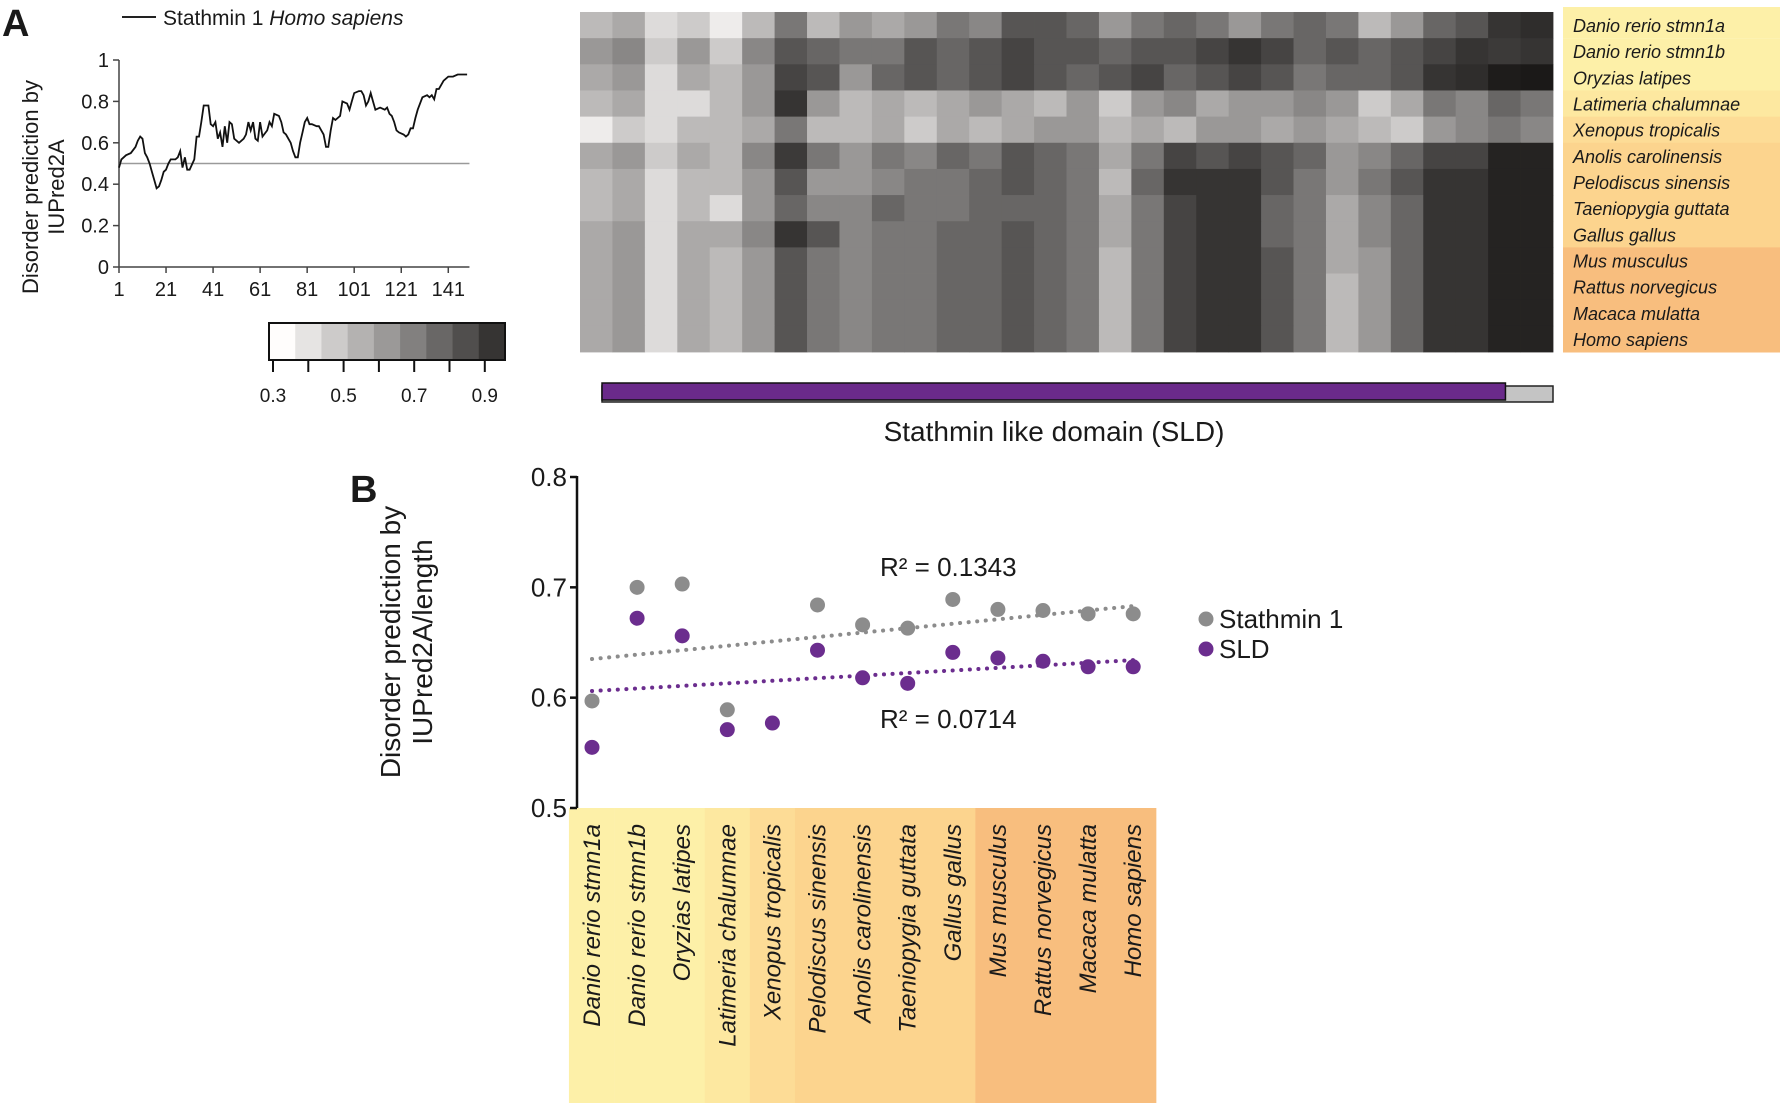 This screenshot has height=1105, width=1780. What do you see at coordinates (1244, 649) in the screenshot?
I see `legend-label-sld: SLD` at bounding box center [1244, 649].